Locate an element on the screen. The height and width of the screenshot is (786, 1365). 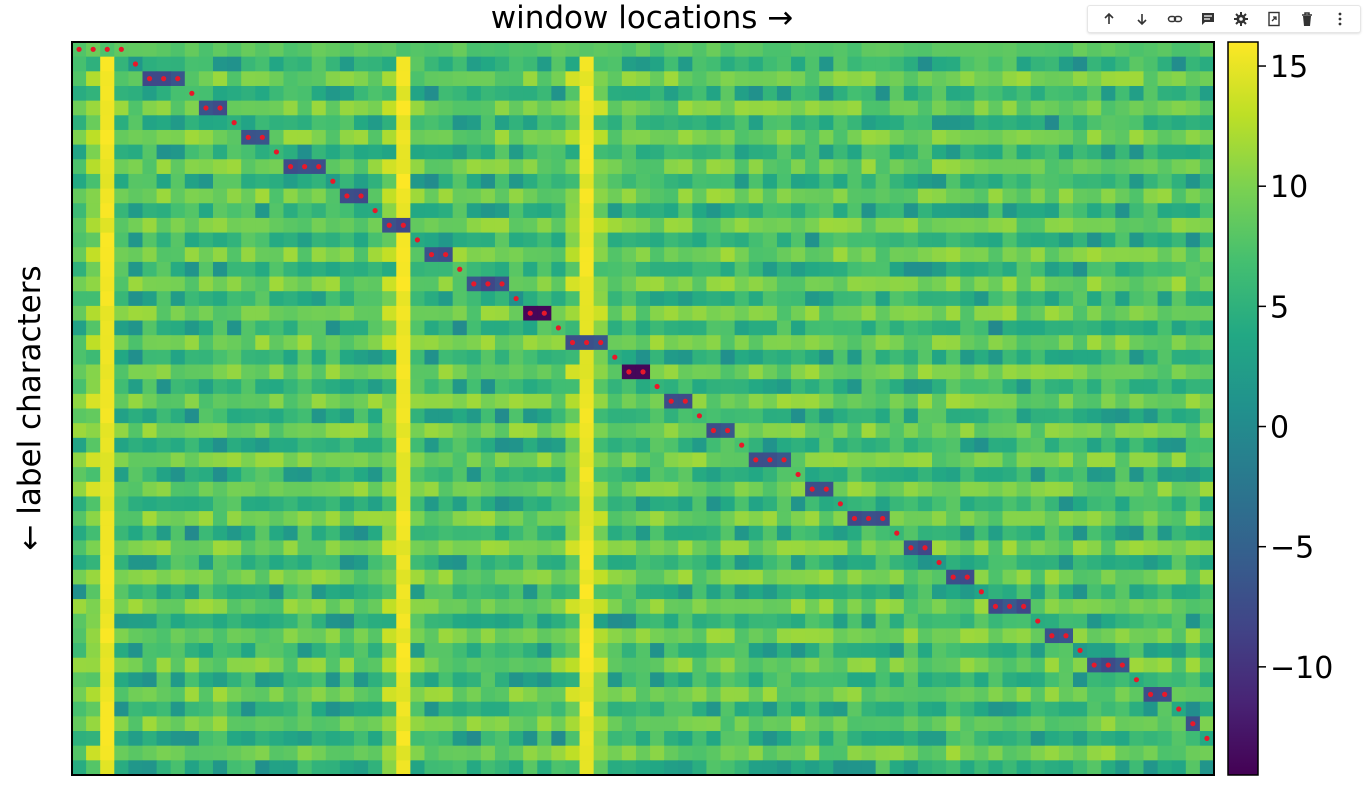
link-icon is located at coordinates (1174, 19).